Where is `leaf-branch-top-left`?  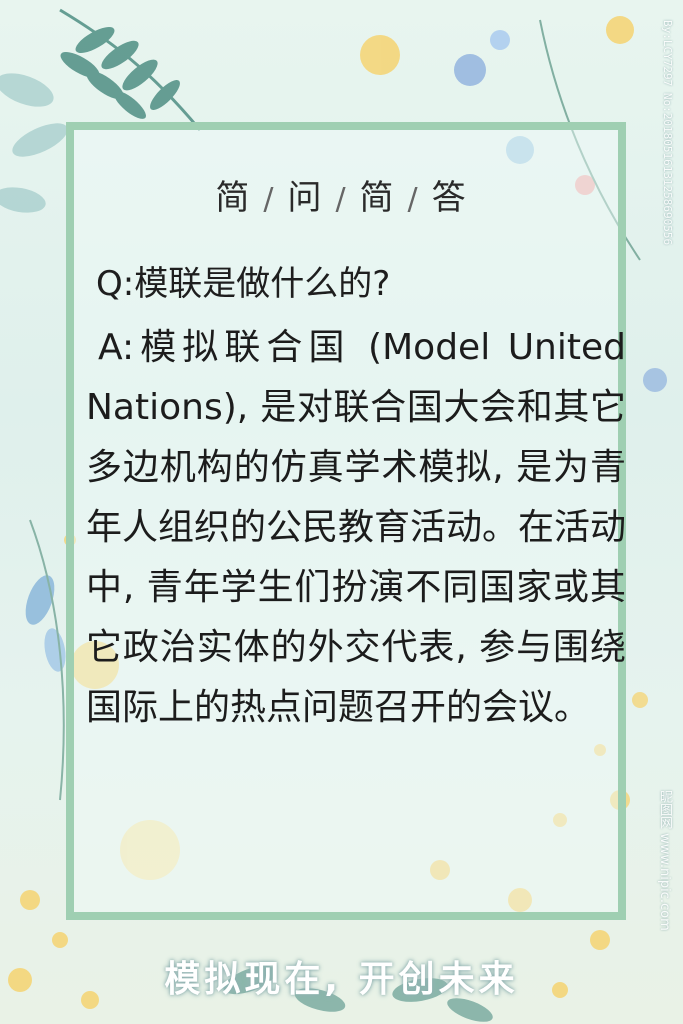
leaf-branch-top-left is located at coordinates (130, 69).